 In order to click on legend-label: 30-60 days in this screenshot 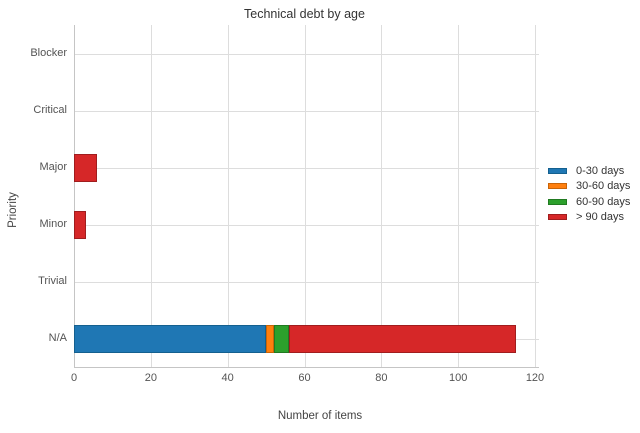, I will do `click(603, 186)`.